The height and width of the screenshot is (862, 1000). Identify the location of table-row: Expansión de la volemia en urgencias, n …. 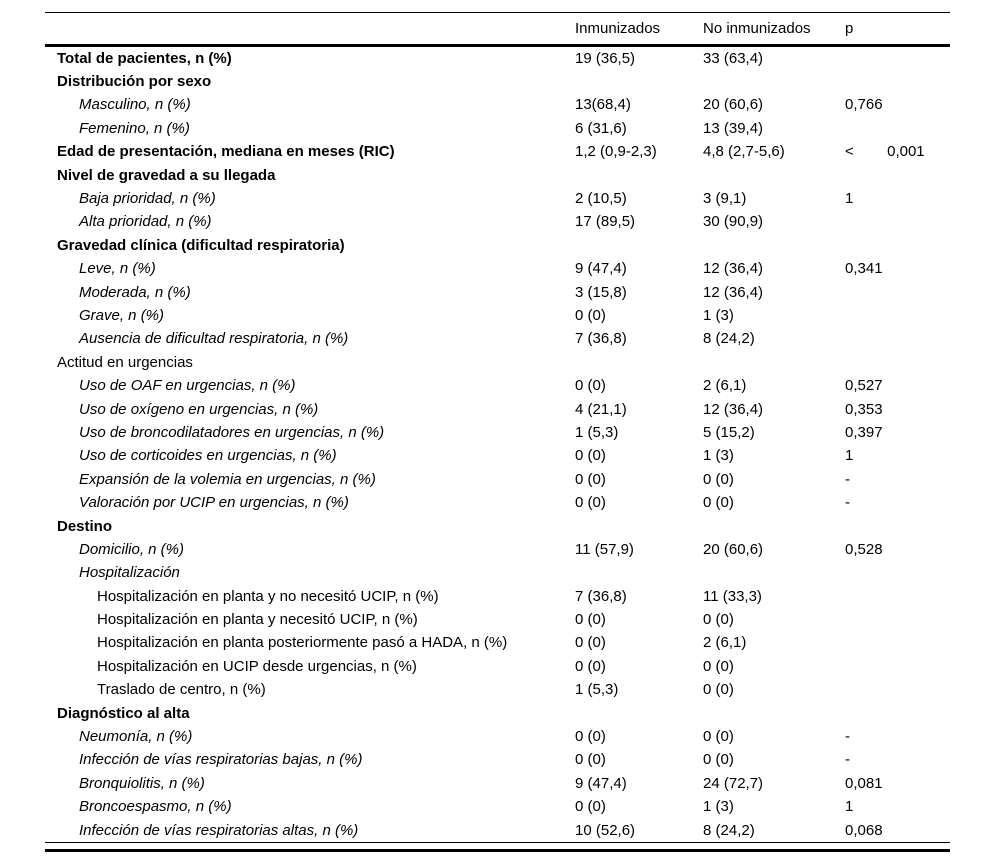
(497, 479).